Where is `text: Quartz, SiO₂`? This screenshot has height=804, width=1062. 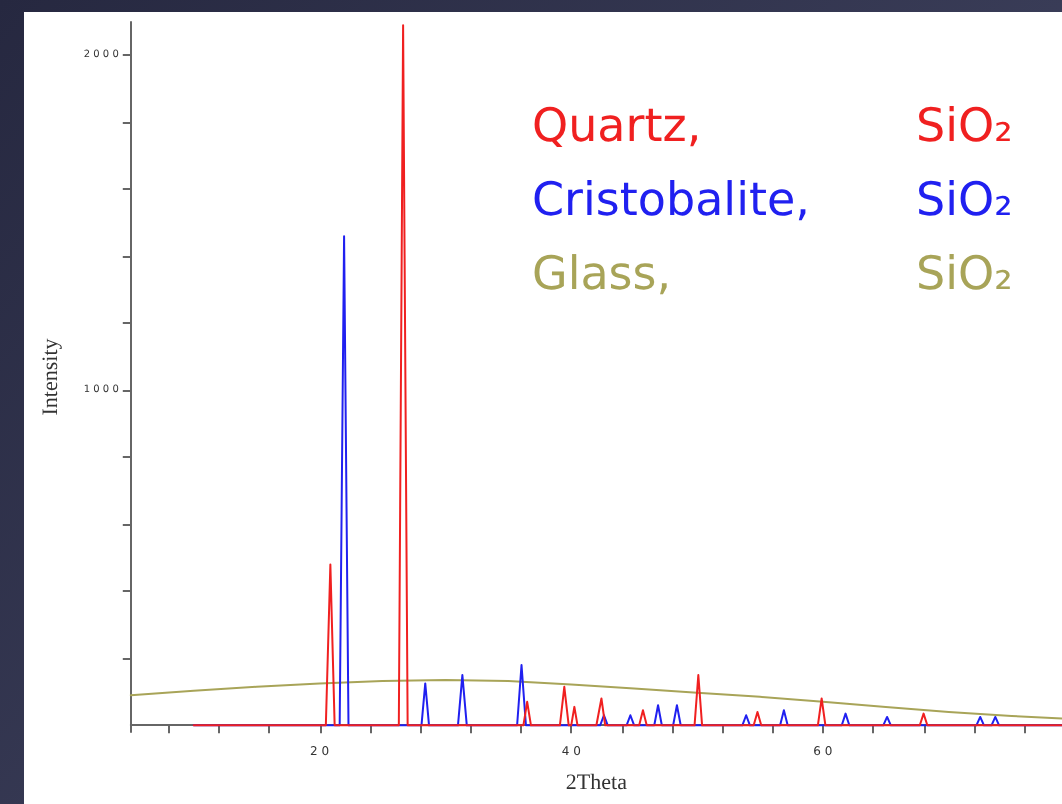
text: Quartz, SiO₂ is located at coordinates (772, 127).